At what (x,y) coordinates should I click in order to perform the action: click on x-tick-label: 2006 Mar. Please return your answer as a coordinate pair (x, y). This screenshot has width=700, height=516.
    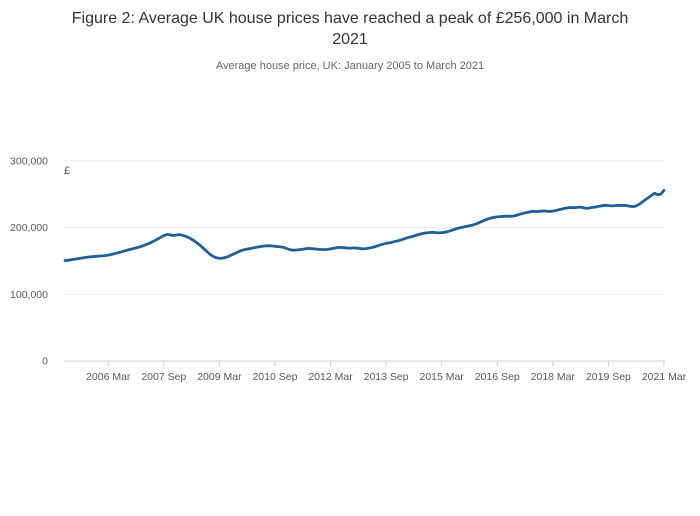
    Looking at the image, I should click on (108, 377).